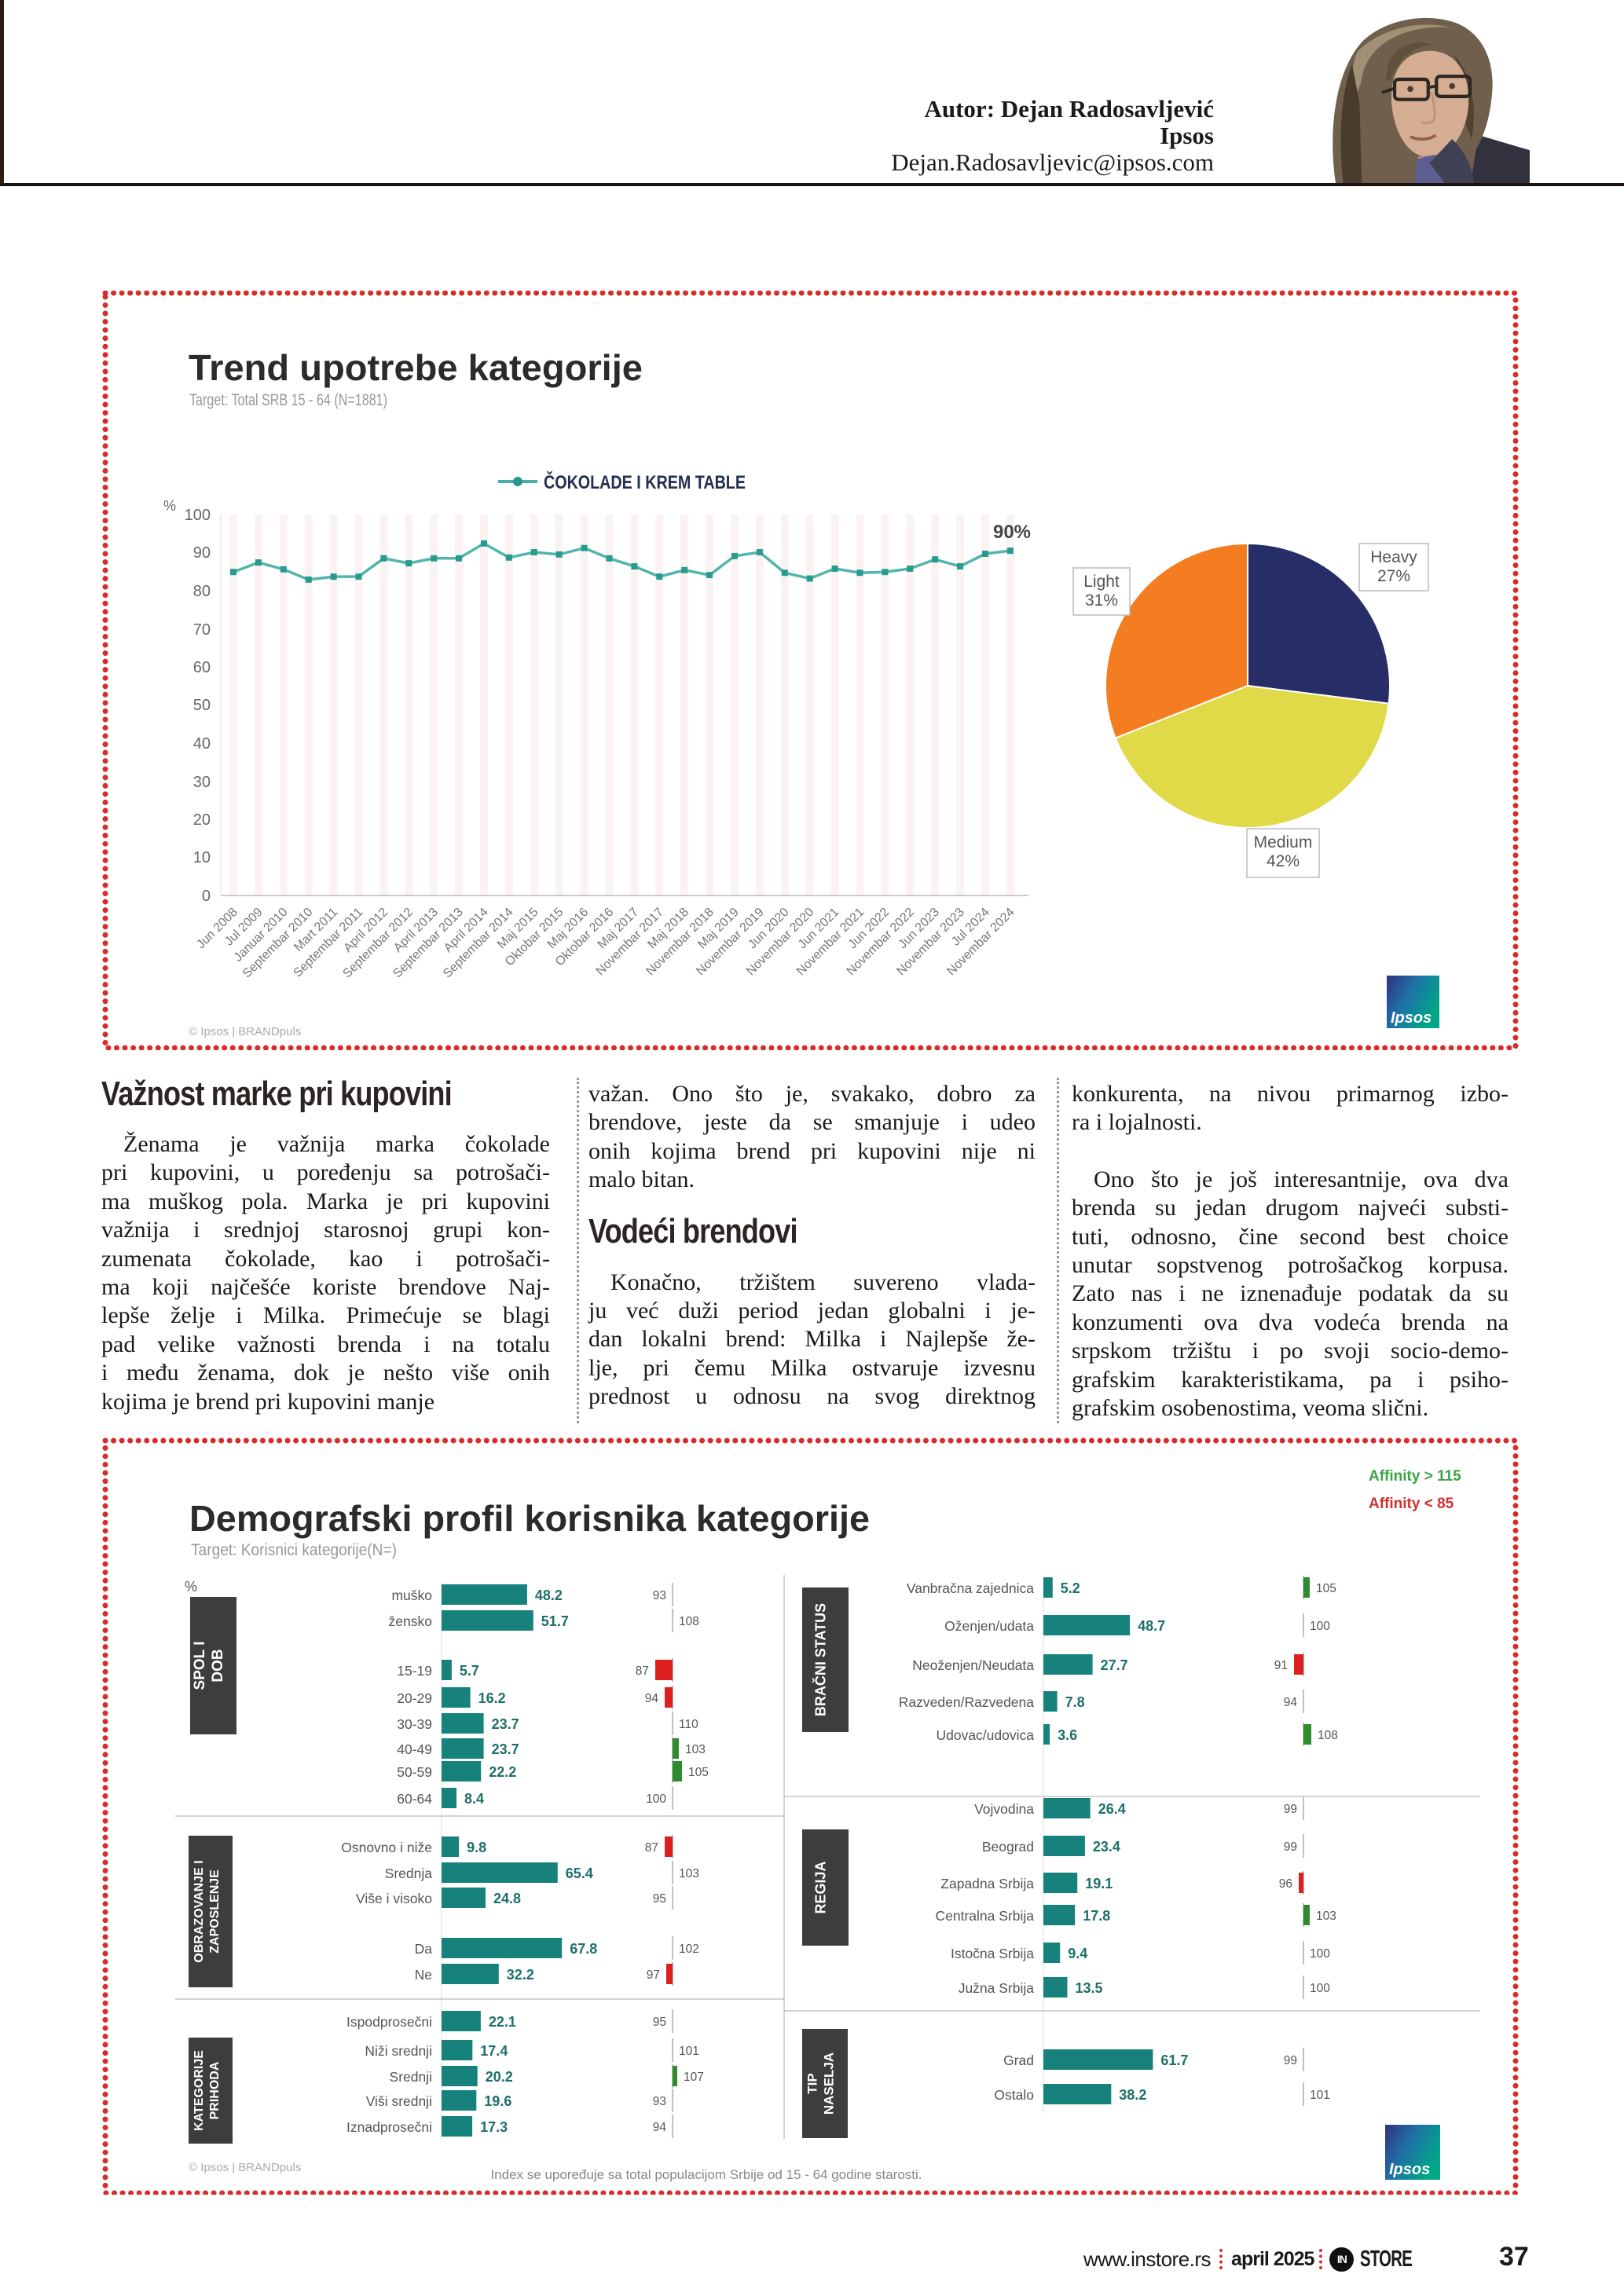 Image resolution: width=1624 pixels, height=2296 pixels. What do you see at coordinates (549, 1595) in the screenshot?
I see `svg-text: 48.2` at bounding box center [549, 1595].